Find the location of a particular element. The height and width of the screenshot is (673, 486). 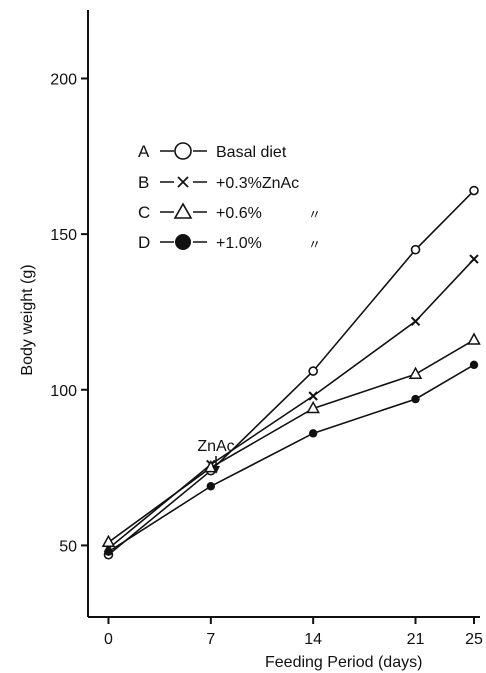

legend-entry-b: B +0.3%ZnAc is located at coordinates (218, 182).